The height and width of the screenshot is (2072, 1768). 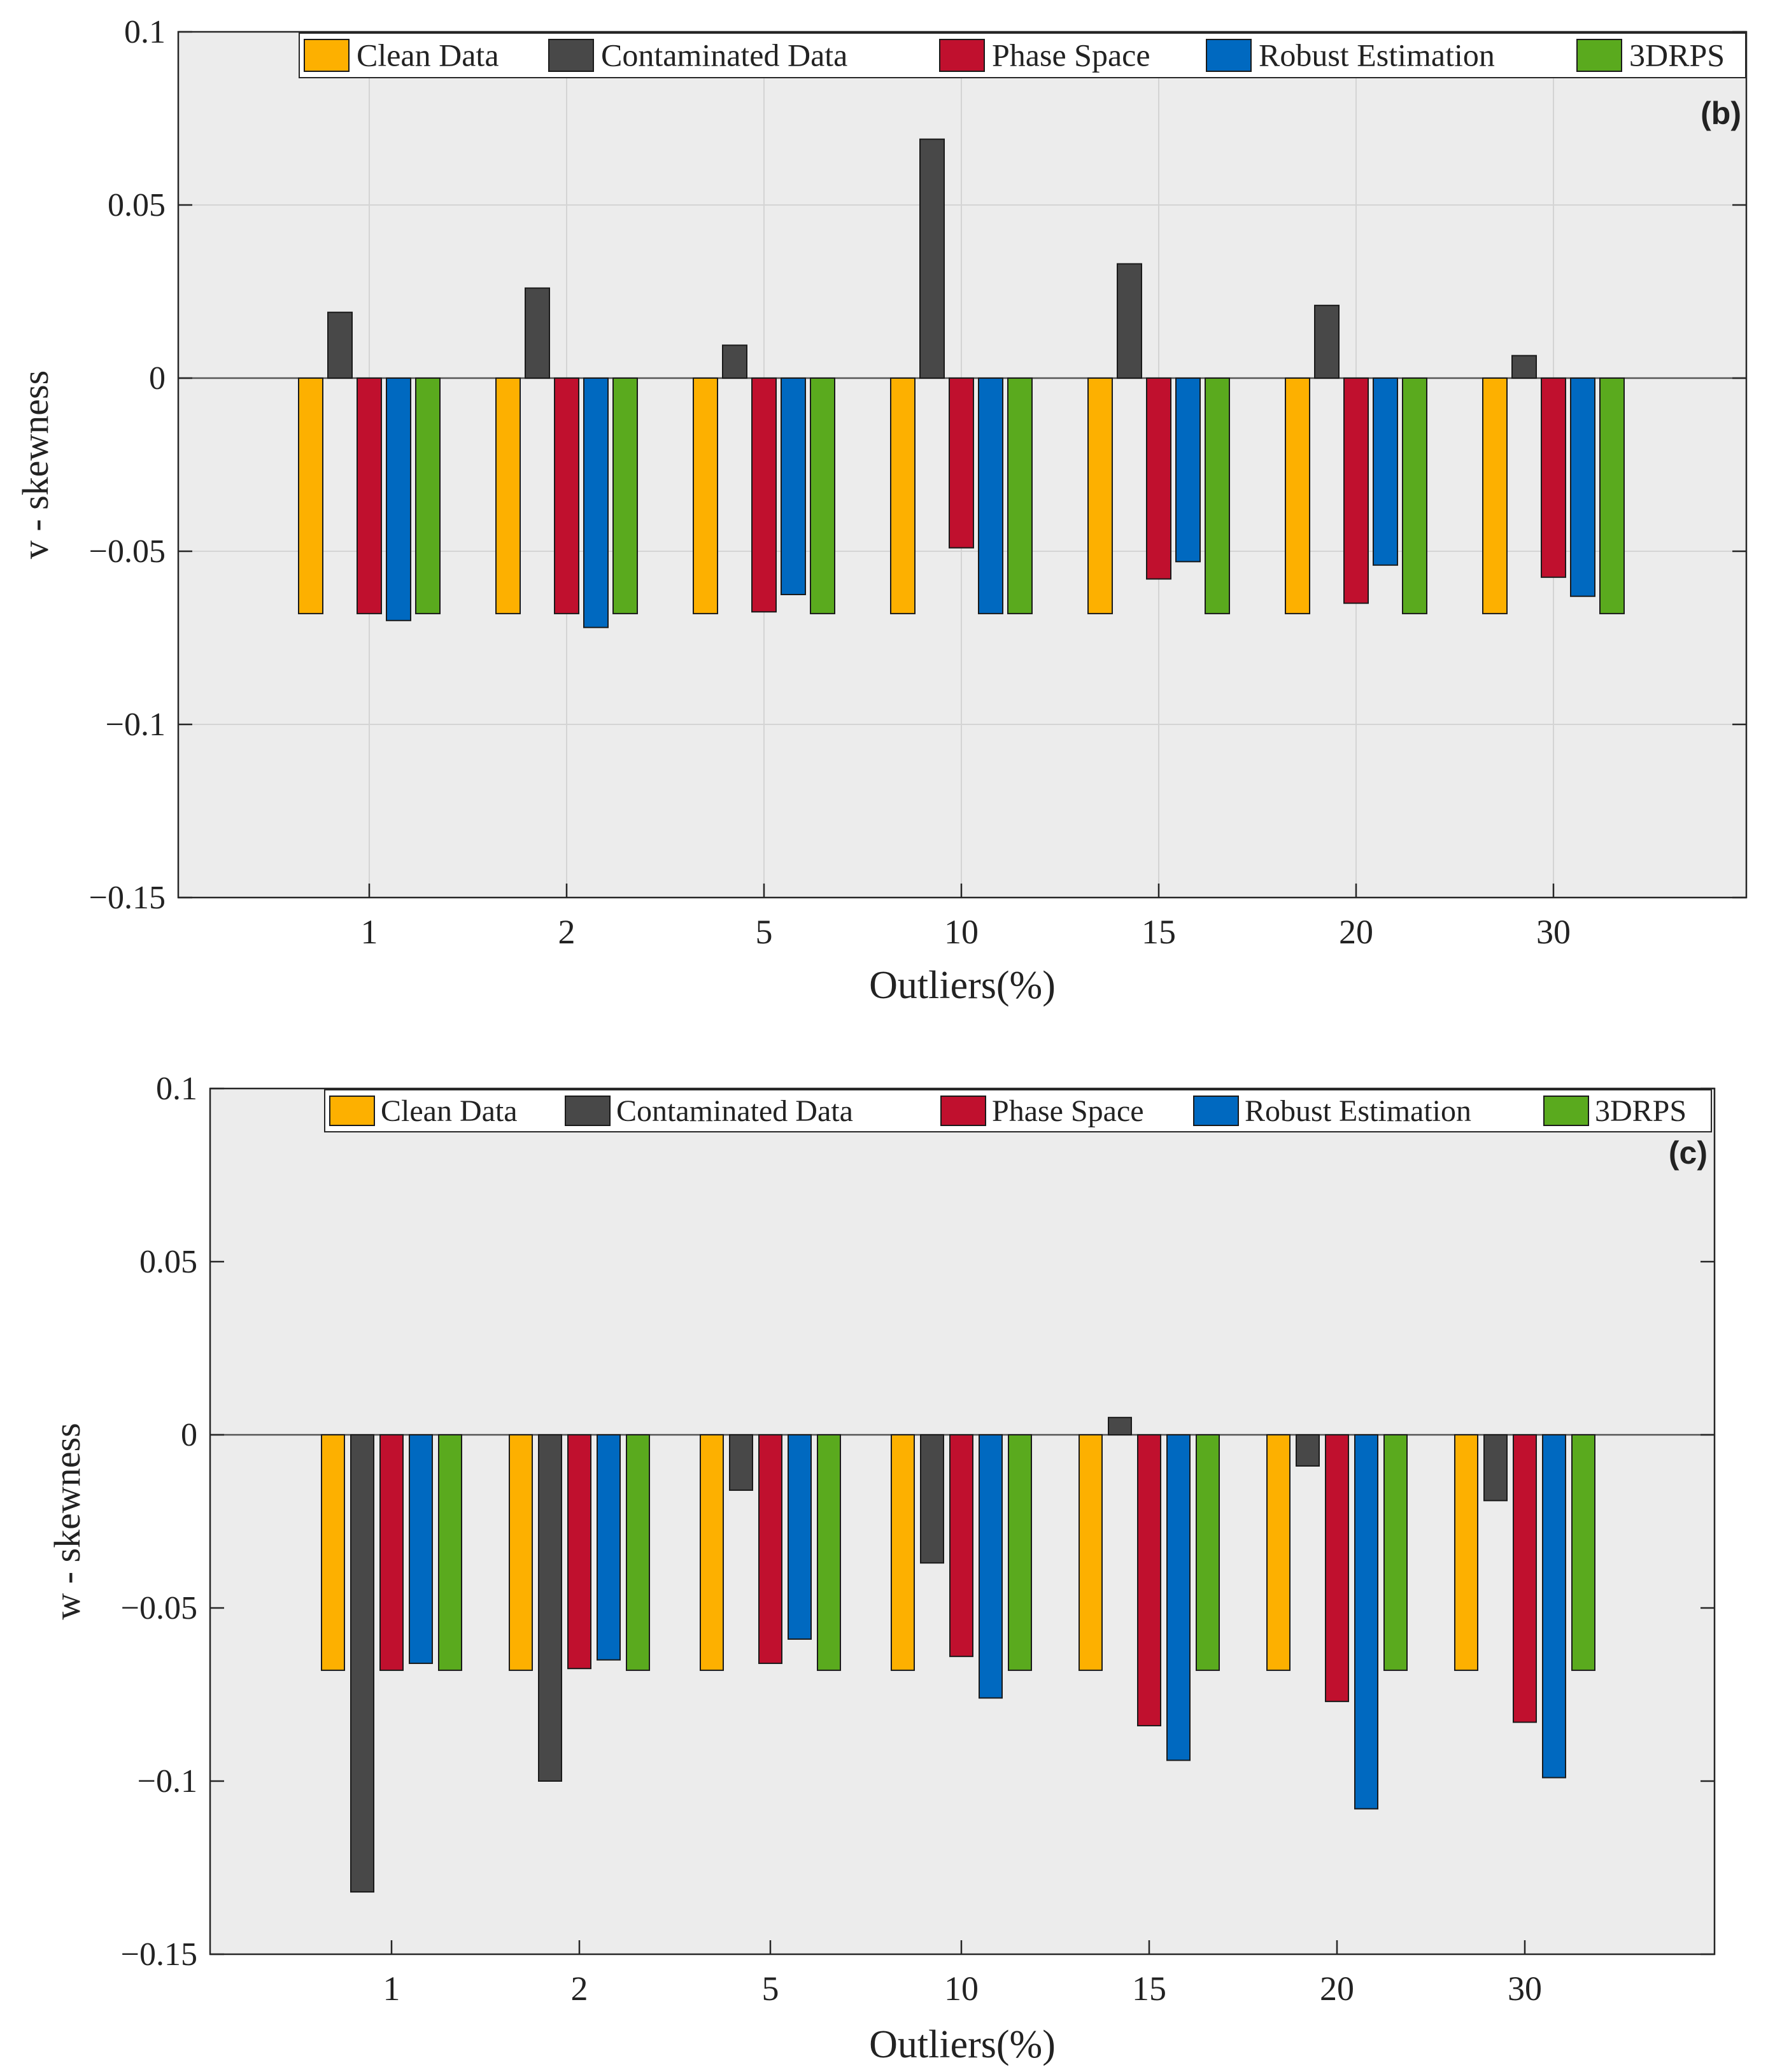 What do you see at coordinates (1688, 1153) in the screenshot?
I see `panel-label: (c)` at bounding box center [1688, 1153].